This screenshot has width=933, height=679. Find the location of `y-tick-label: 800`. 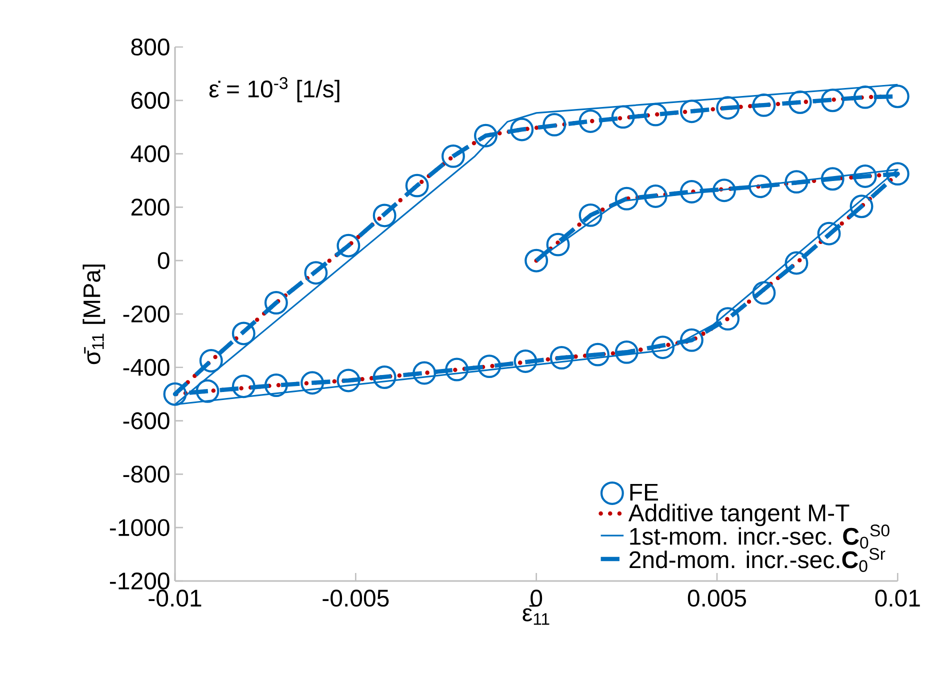

y-tick-label: 800 is located at coordinates (150, 47).